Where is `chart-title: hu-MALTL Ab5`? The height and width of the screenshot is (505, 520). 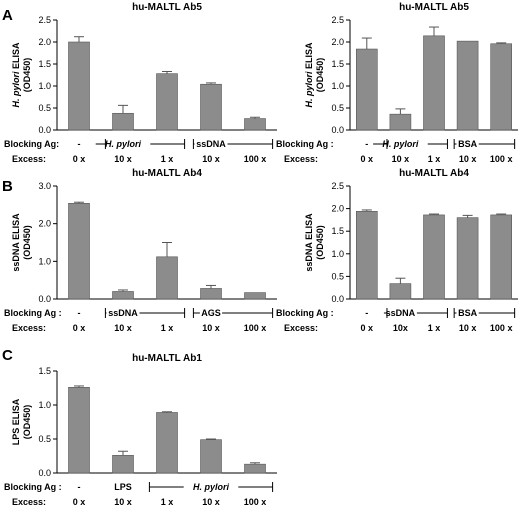 chart-title: hu-MALTL Ab5 is located at coordinates (434, 7).